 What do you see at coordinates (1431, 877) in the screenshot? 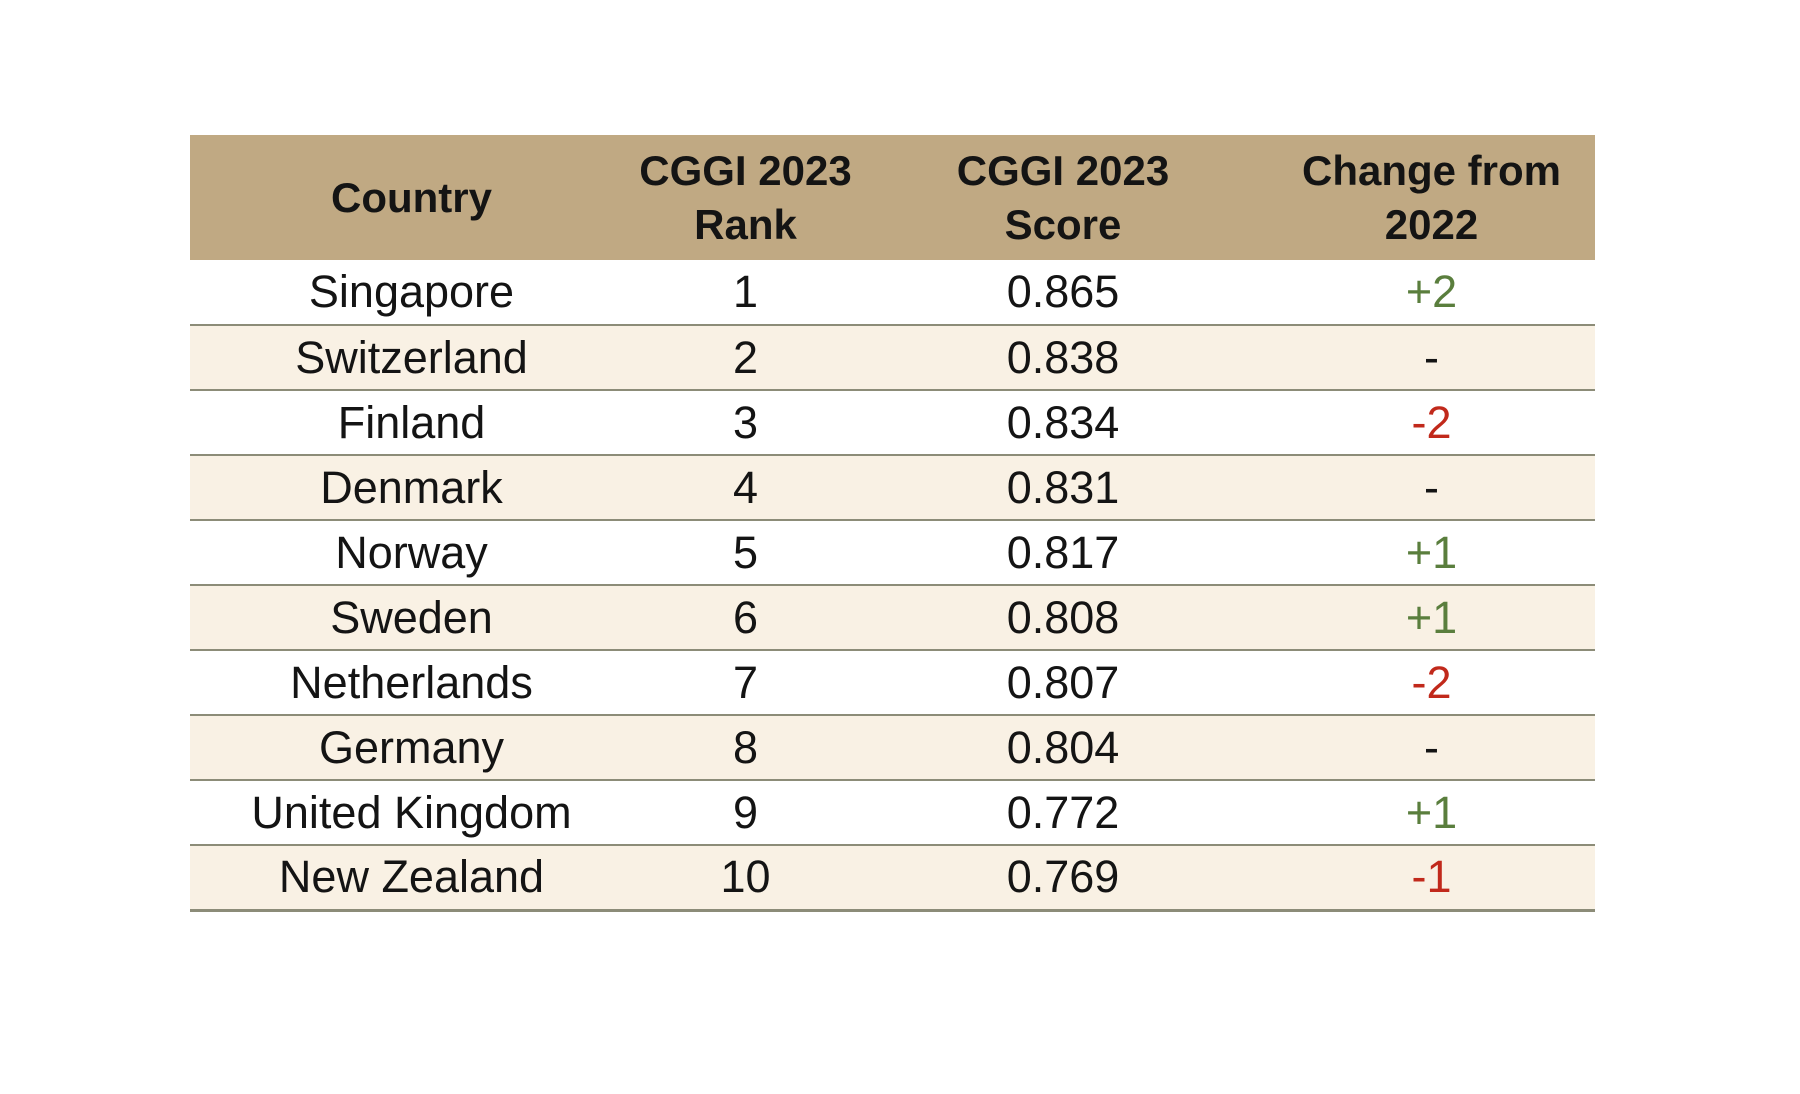
I see `change-cell: -1` at bounding box center [1431, 877].